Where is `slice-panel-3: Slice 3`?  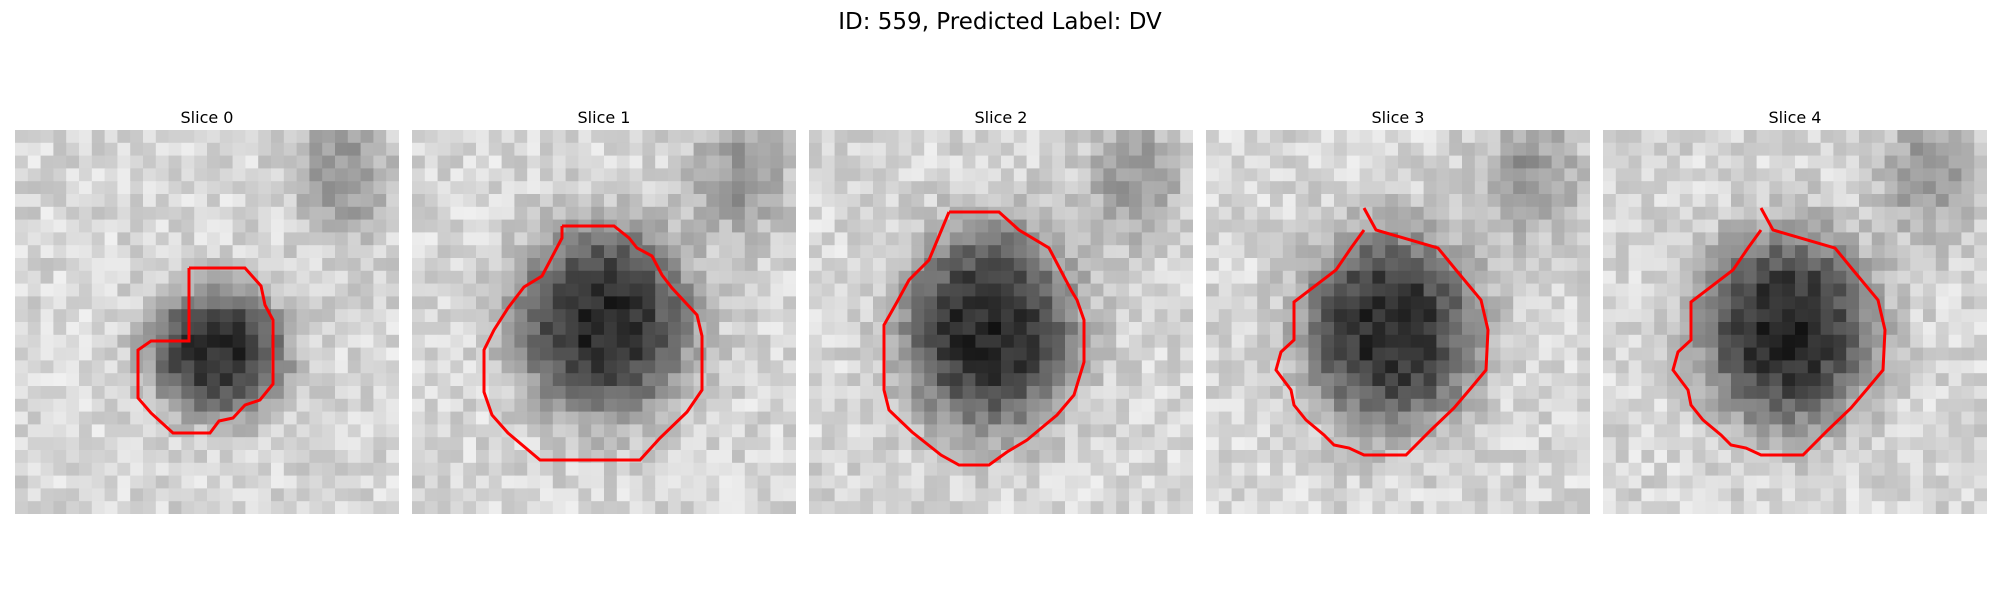 slice-panel-3: Slice 3 is located at coordinates (1398, 311).